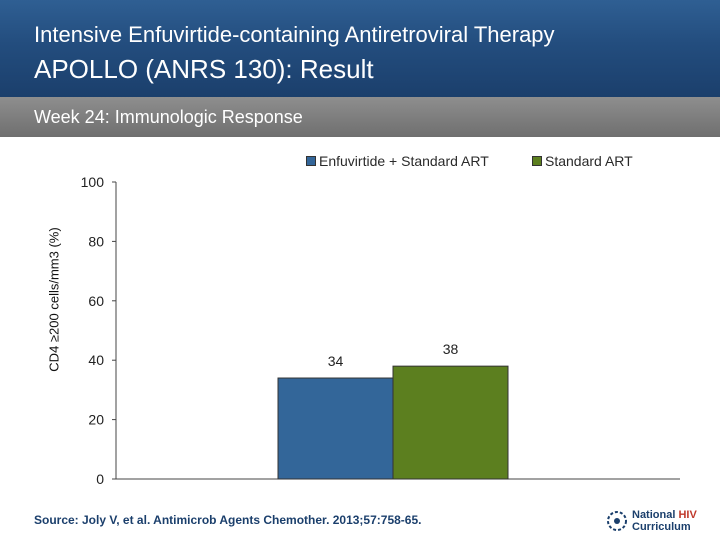 This screenshot has width=720, height=540. I want to click on national-hiv-curriculum-logo: National HIV Curriculum, so click(651, 521).